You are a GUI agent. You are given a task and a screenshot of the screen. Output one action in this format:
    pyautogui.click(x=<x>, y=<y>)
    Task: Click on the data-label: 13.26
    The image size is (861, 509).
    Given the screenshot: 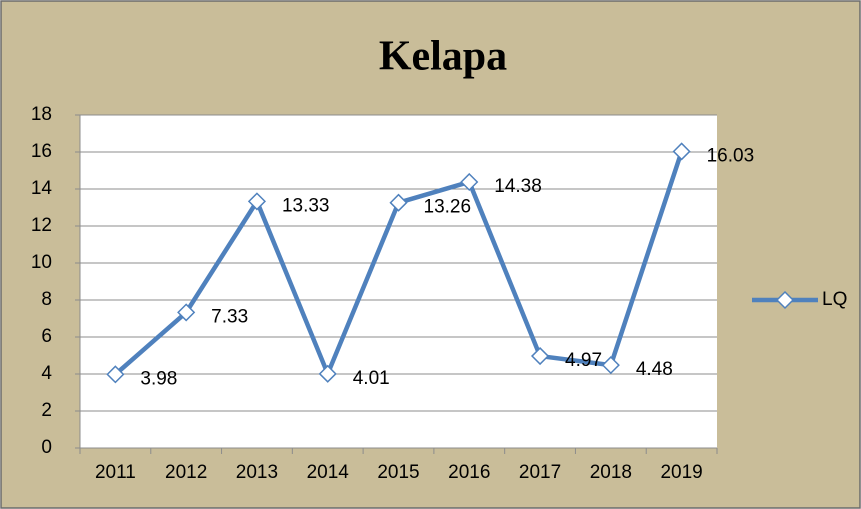 What is the action you would take?
    pyautogui.click(x=448, y=207)
    